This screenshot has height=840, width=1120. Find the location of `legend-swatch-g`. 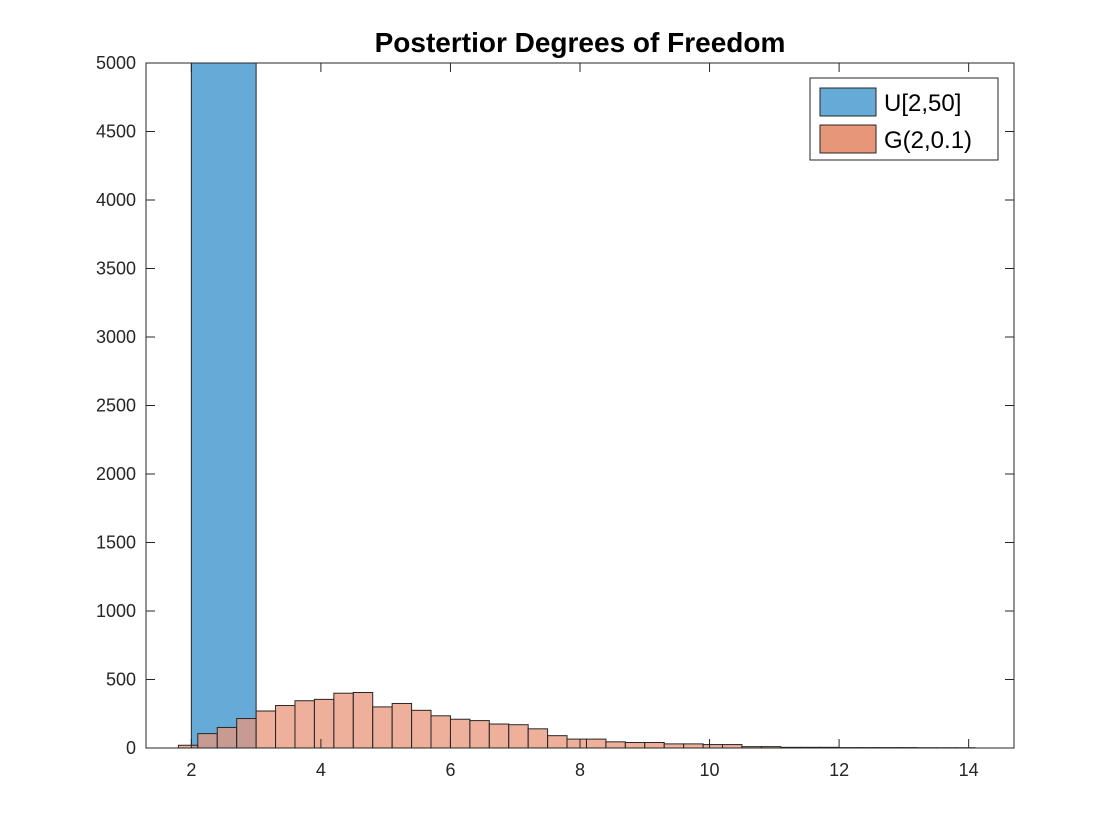

legend-swatch-g is located at coordinates (848, 139).